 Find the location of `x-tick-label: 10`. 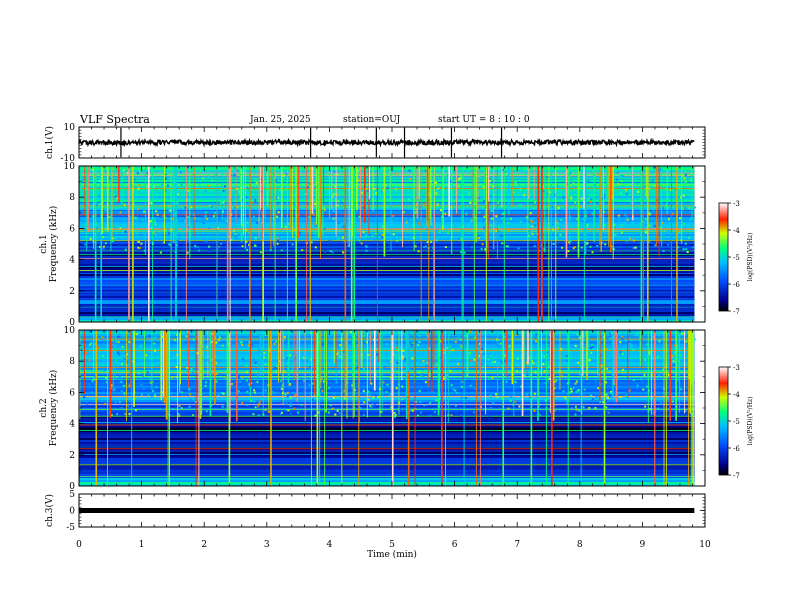

x-tick-label: 10 is located at coordinates (705, 545).